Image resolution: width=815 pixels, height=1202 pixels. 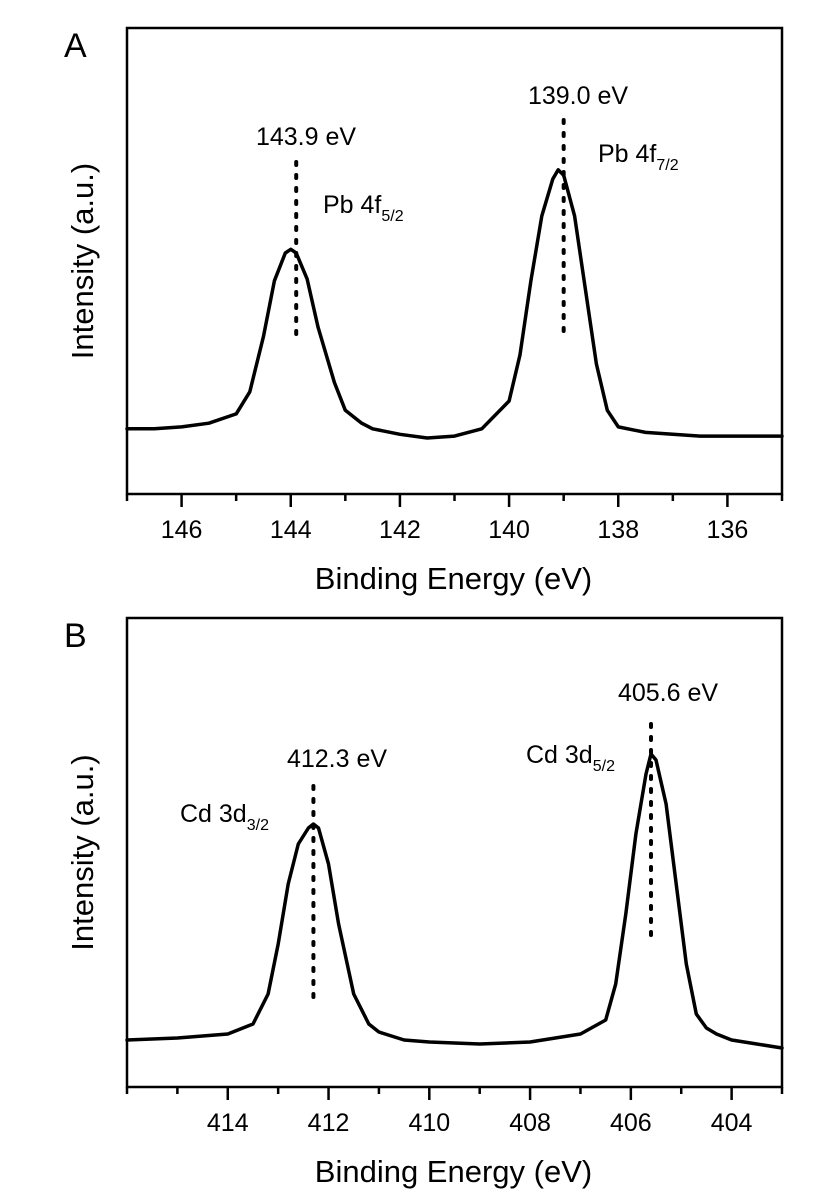 What do you see at coordinates (228, 1123) in the screenshot?
I see `x-tick-label: 414` at bounding box center [228, 1123].